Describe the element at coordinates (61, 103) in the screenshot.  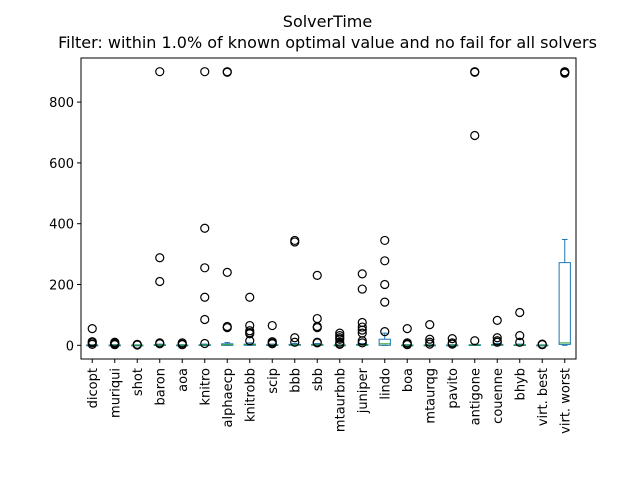
I see `y-tick-label: 800` at that location.